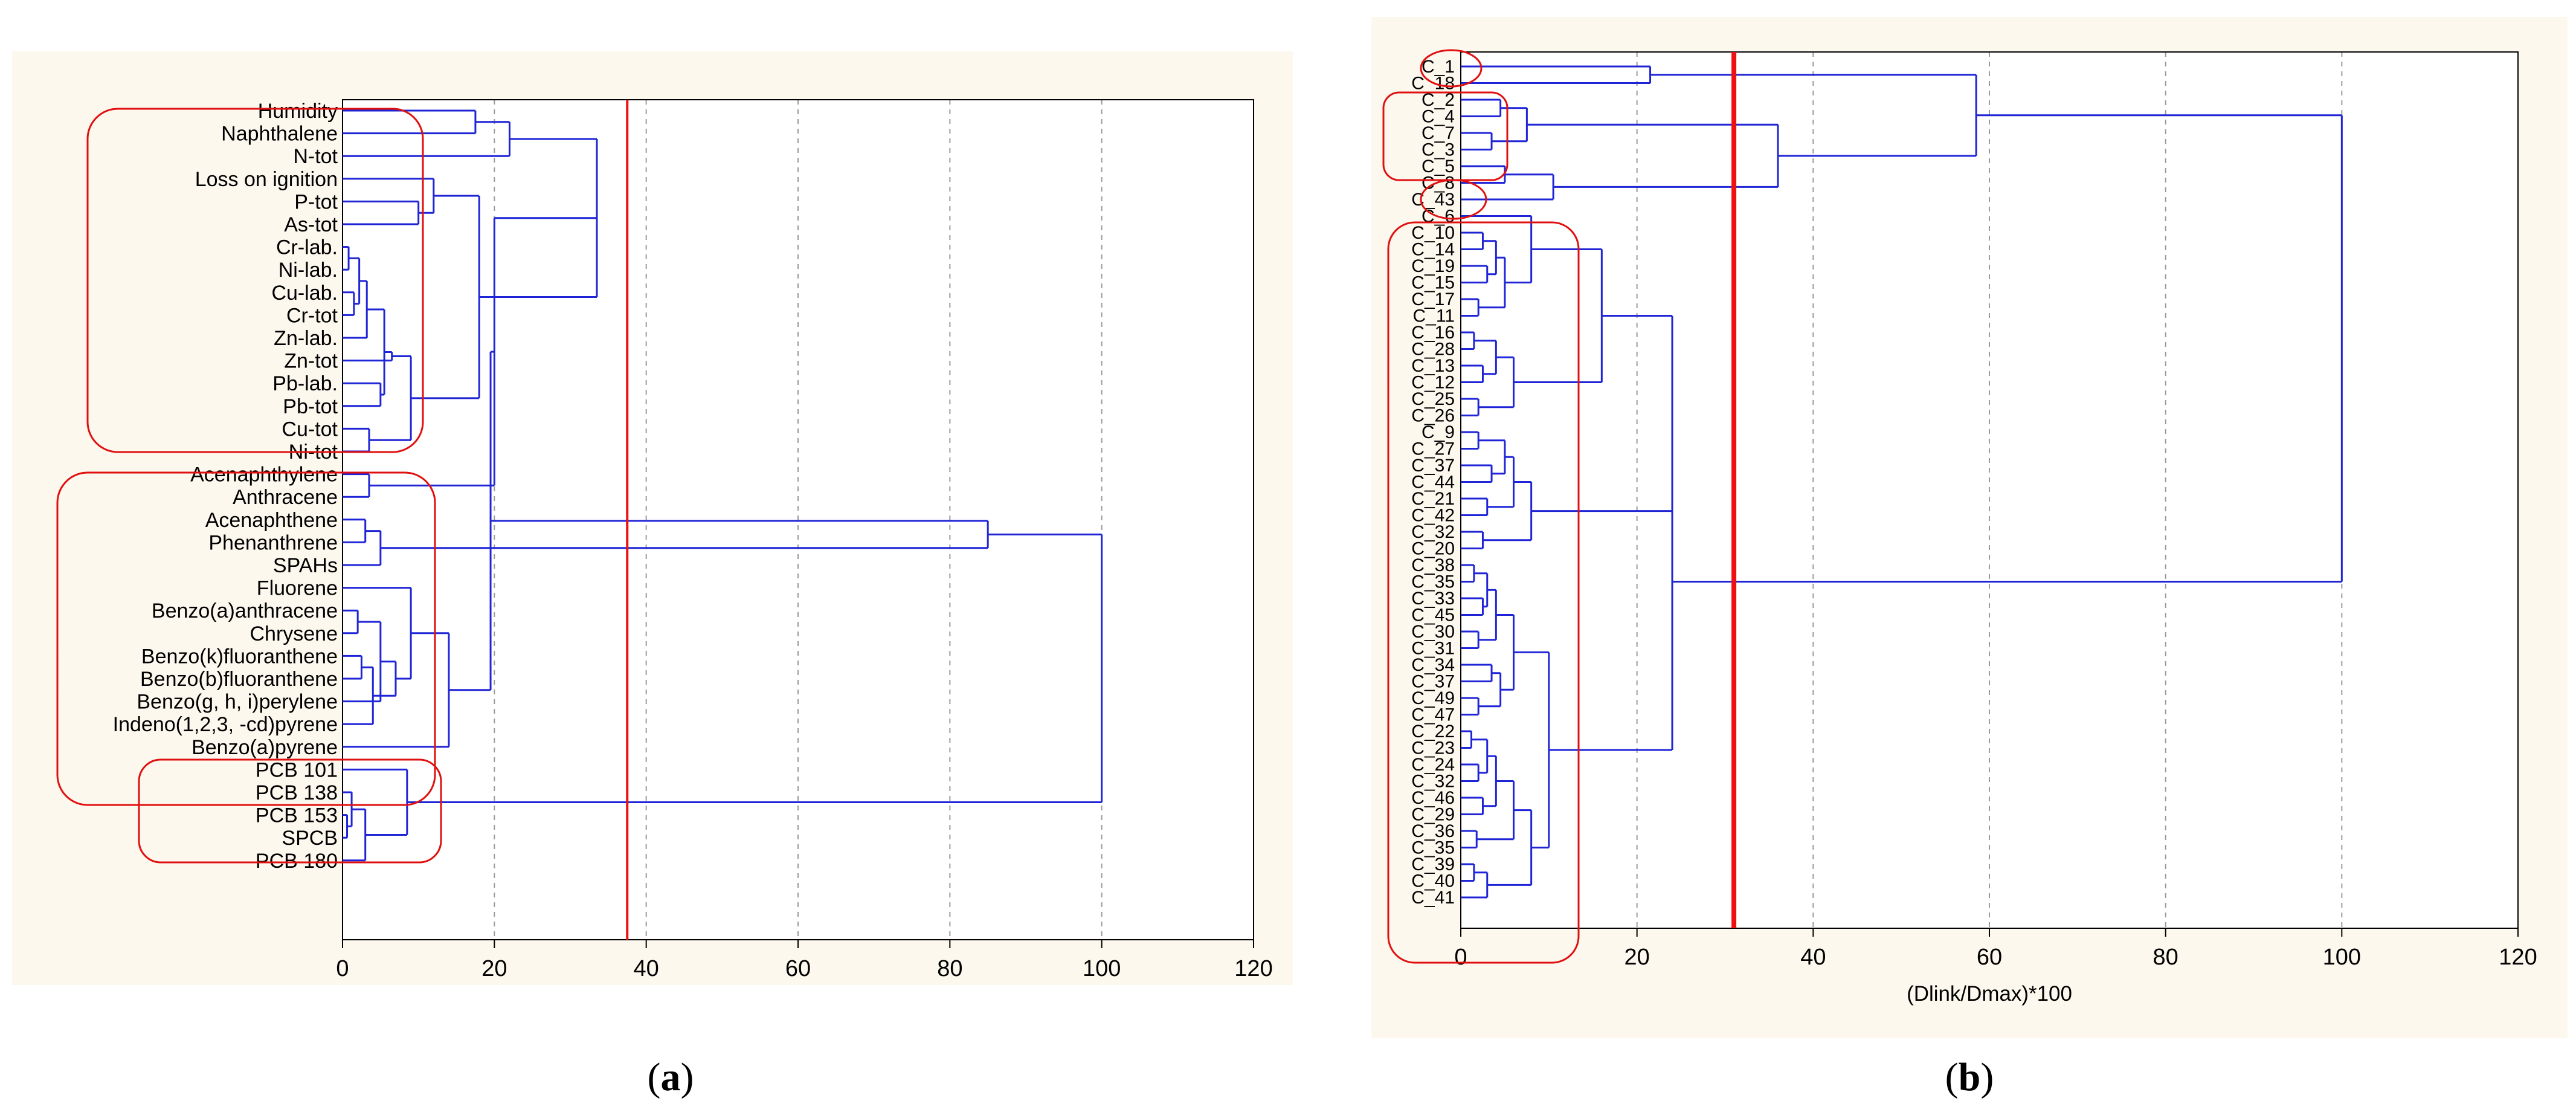  What do you see at coordinates (1433, 516) in the screenshot?
I see `b-leaf-label: C_42` at bounding box center [1433, 516].